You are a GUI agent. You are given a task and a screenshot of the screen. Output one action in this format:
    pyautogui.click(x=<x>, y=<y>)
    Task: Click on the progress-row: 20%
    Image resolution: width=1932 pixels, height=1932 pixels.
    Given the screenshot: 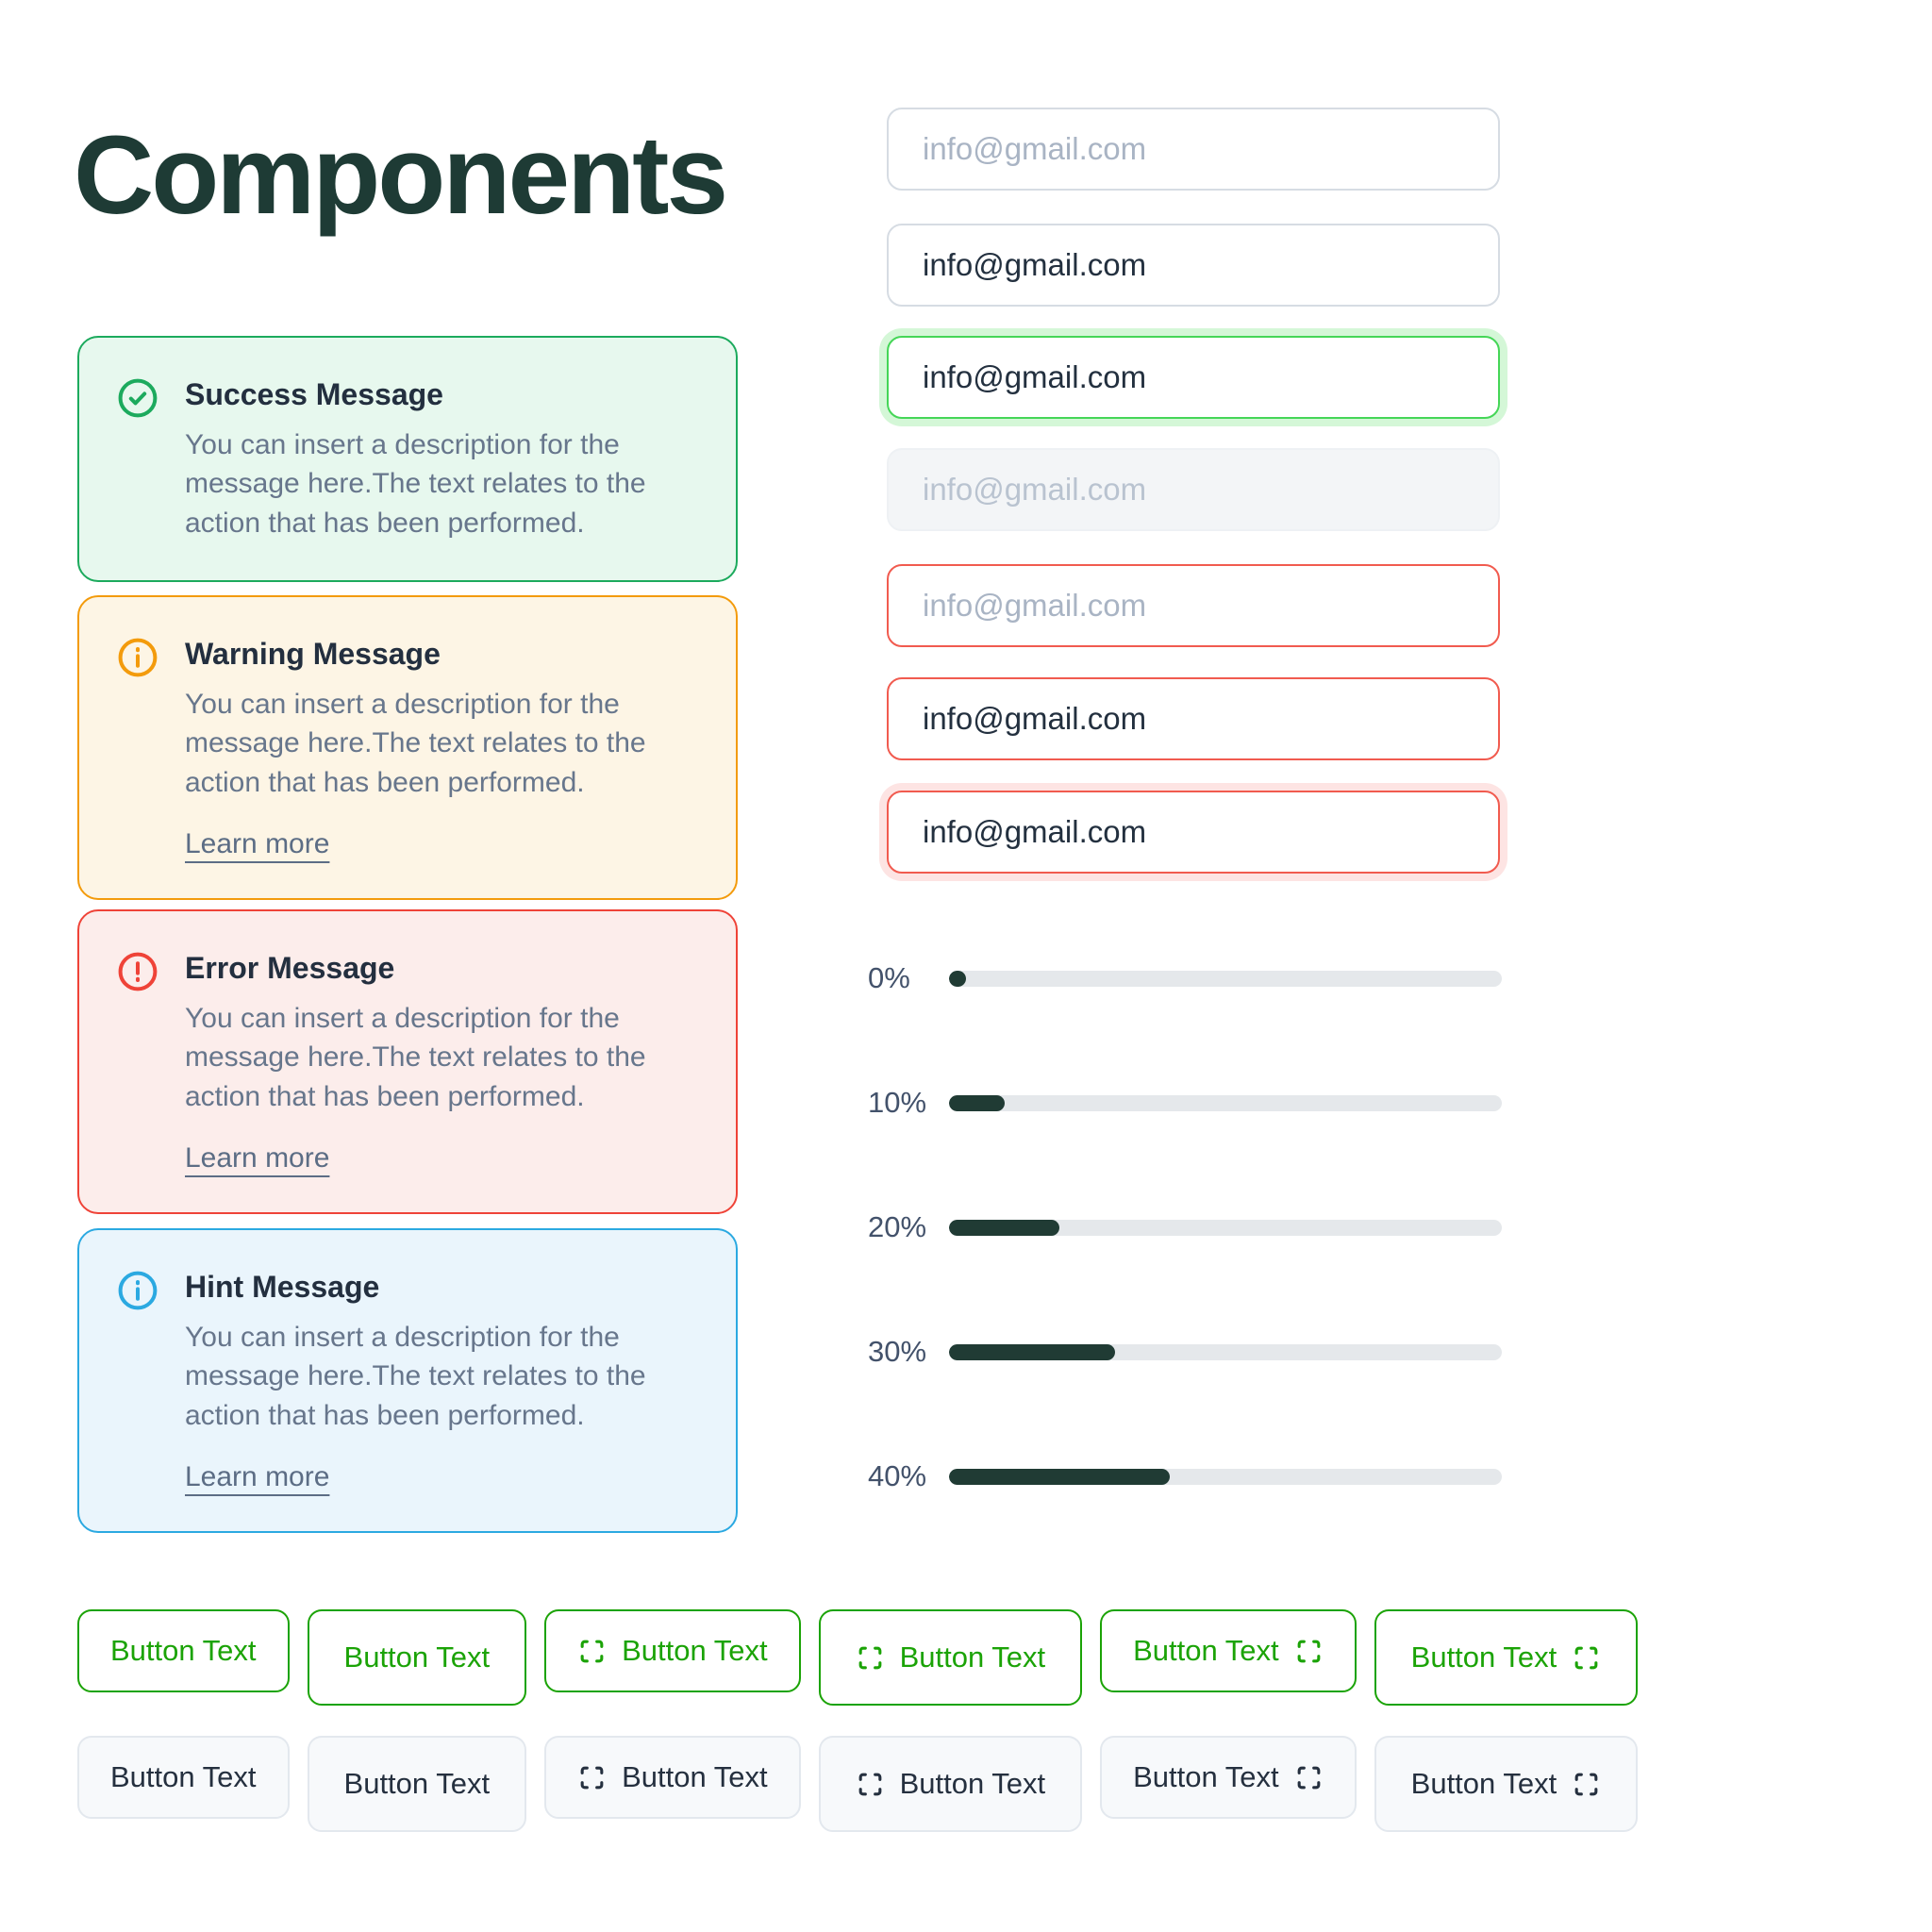 What is the action you would take?
    pyautogui.click(x=1185, y=1227)
    